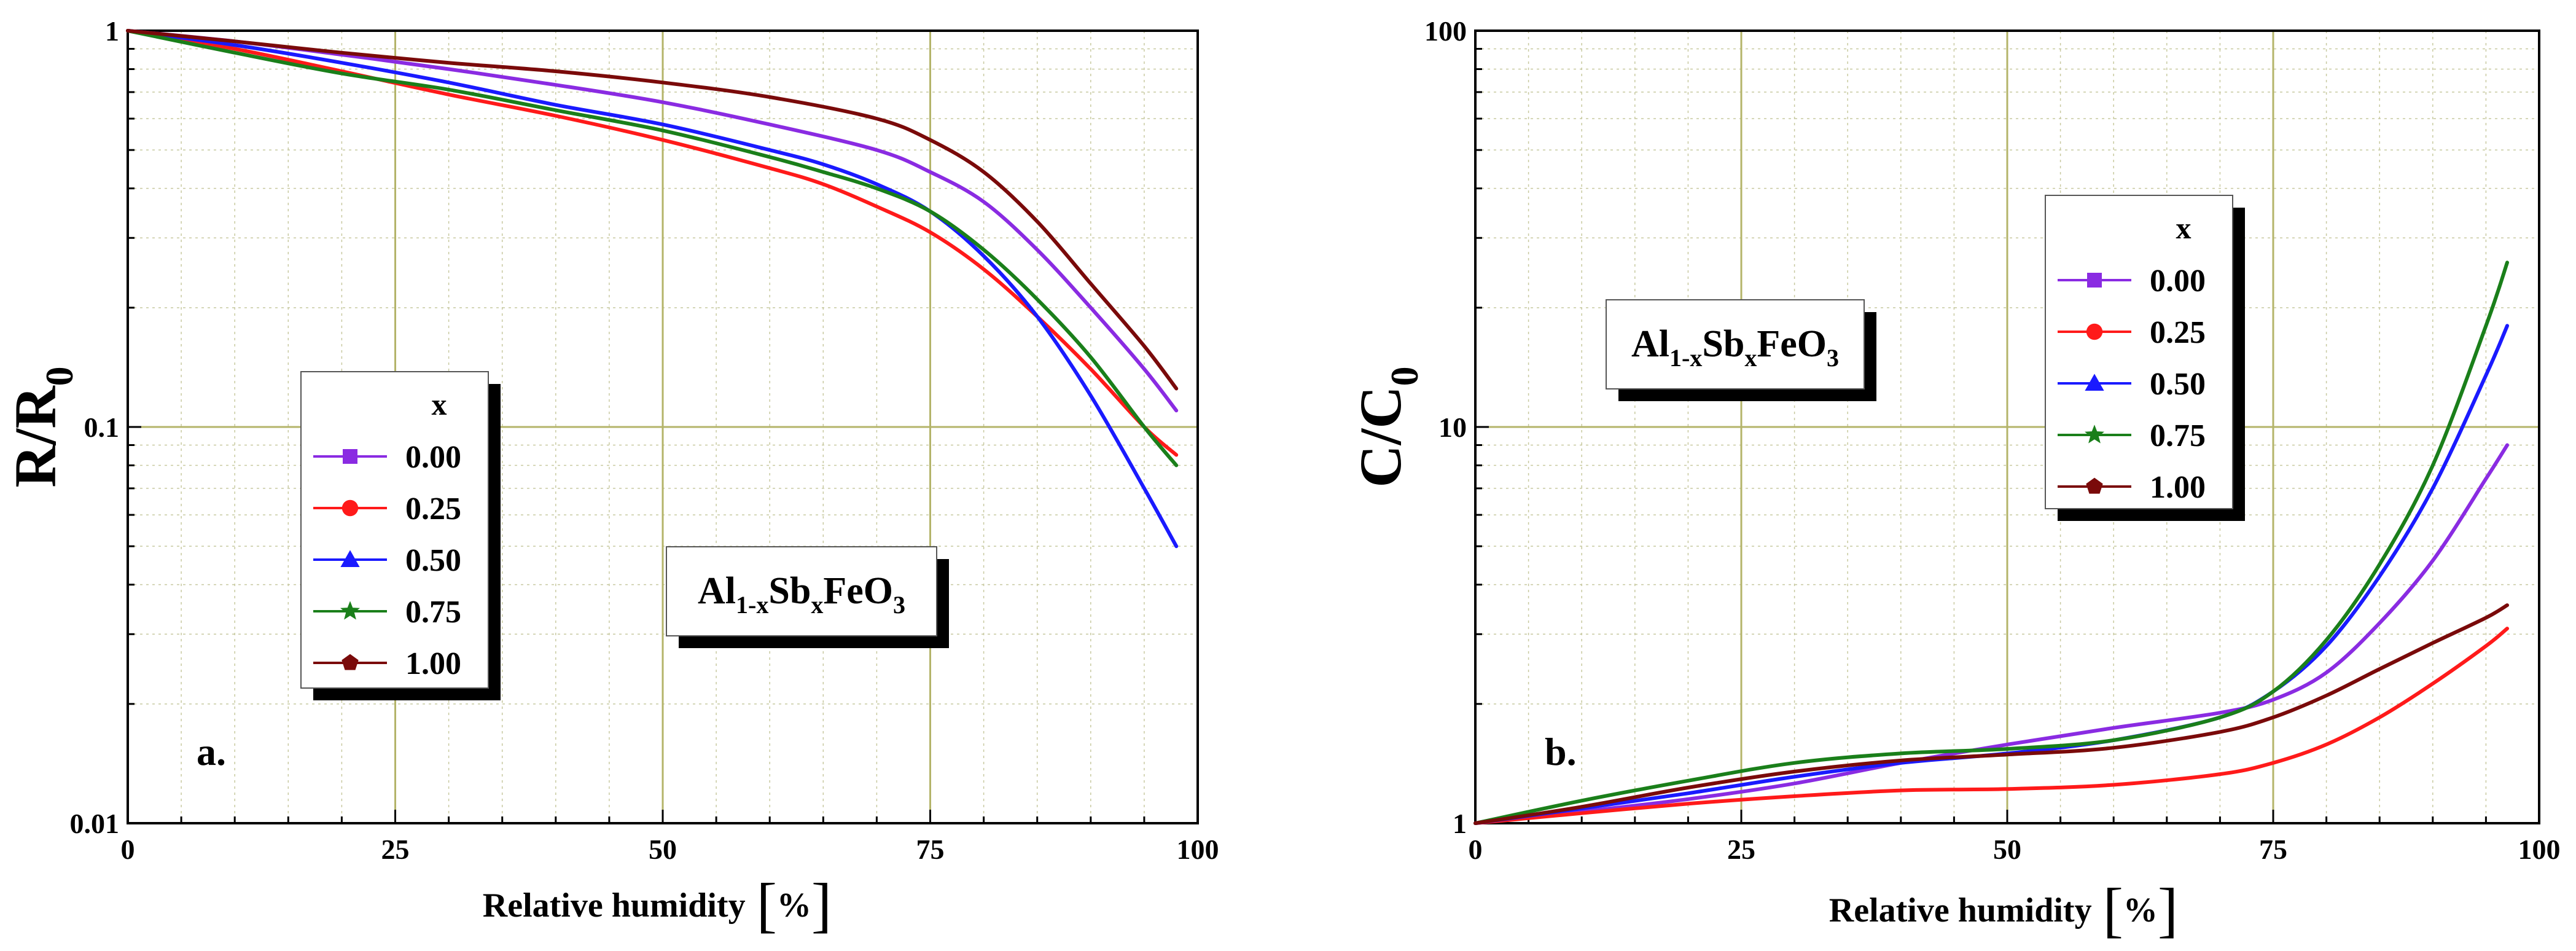  I want to click on y-axis-label: R/R0, so click(41, 426).